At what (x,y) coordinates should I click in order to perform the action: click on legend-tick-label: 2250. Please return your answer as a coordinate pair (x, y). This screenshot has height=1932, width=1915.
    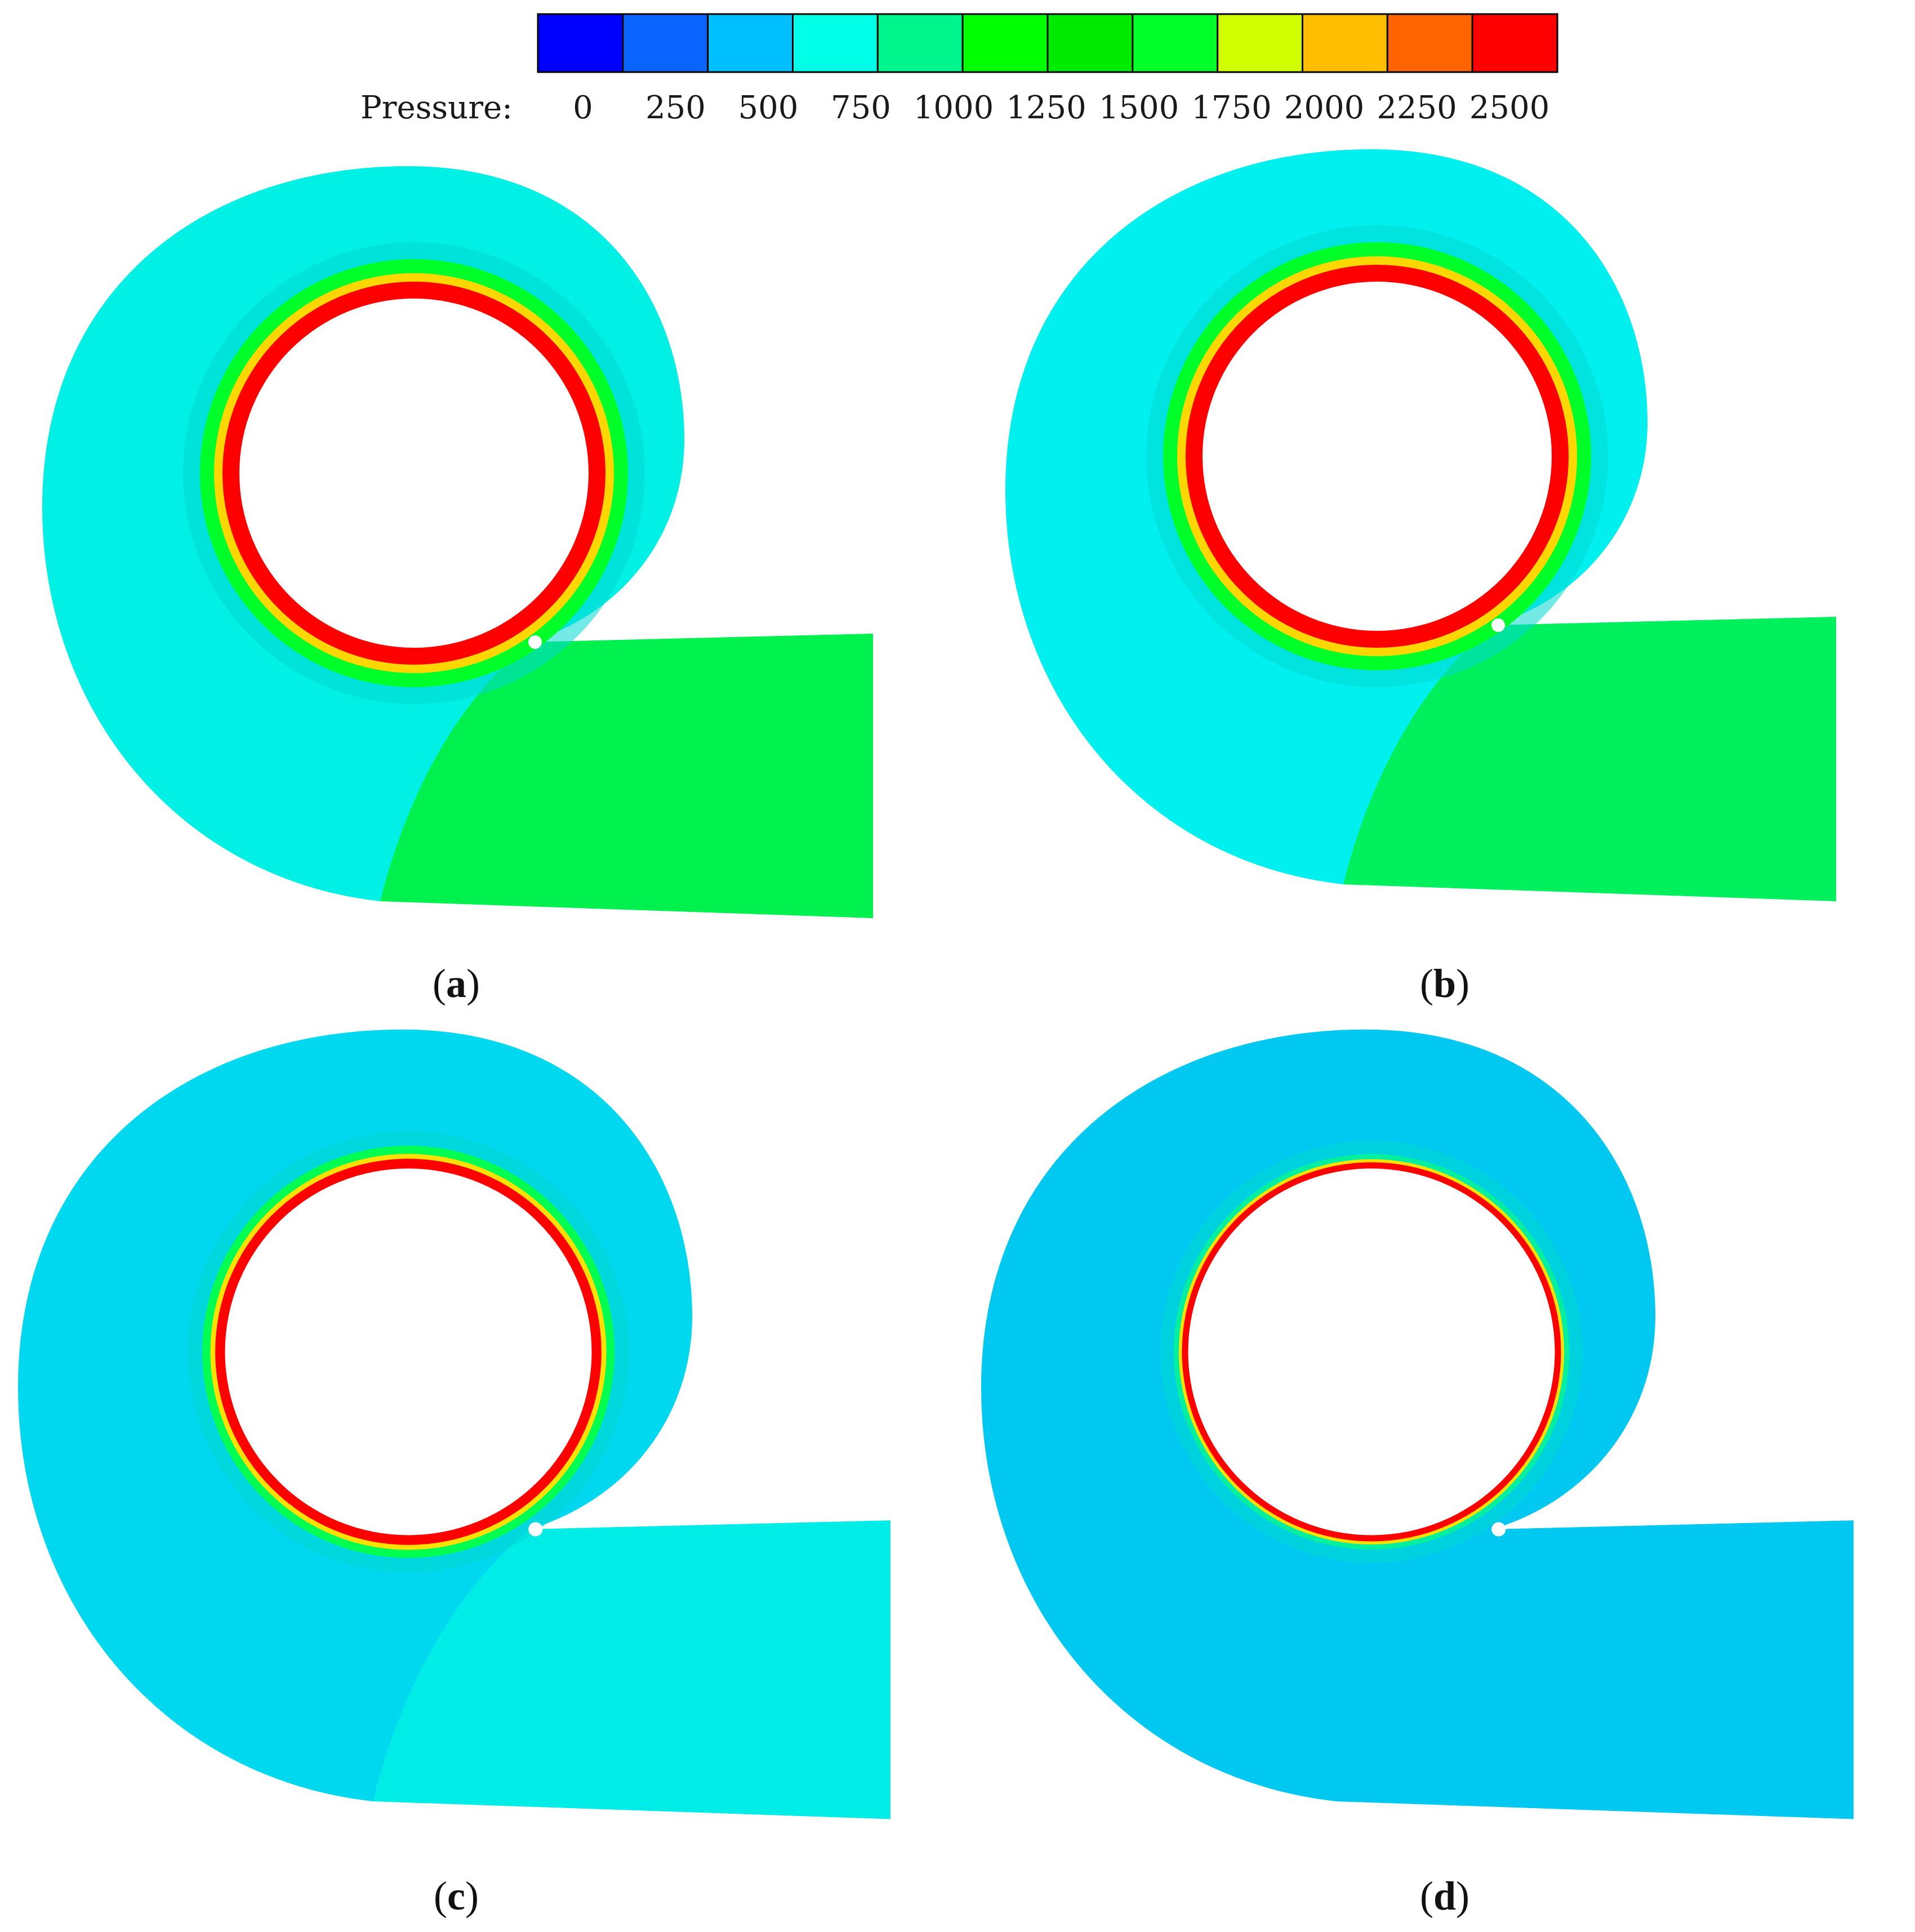
    Looking at the image, I should click on (1417, 108).